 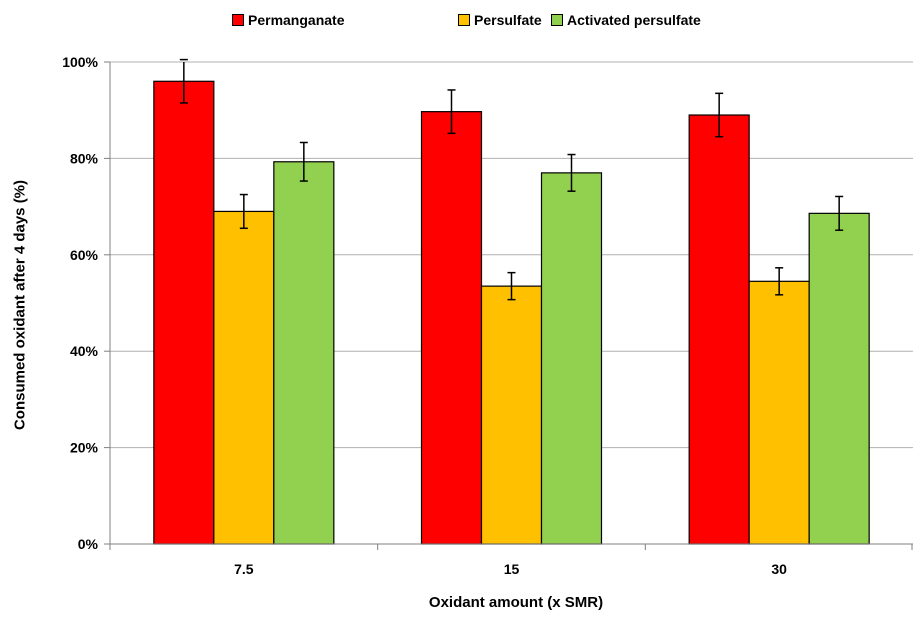 I want to click on y-tick-label: 40%, so click(x=84, y=351).